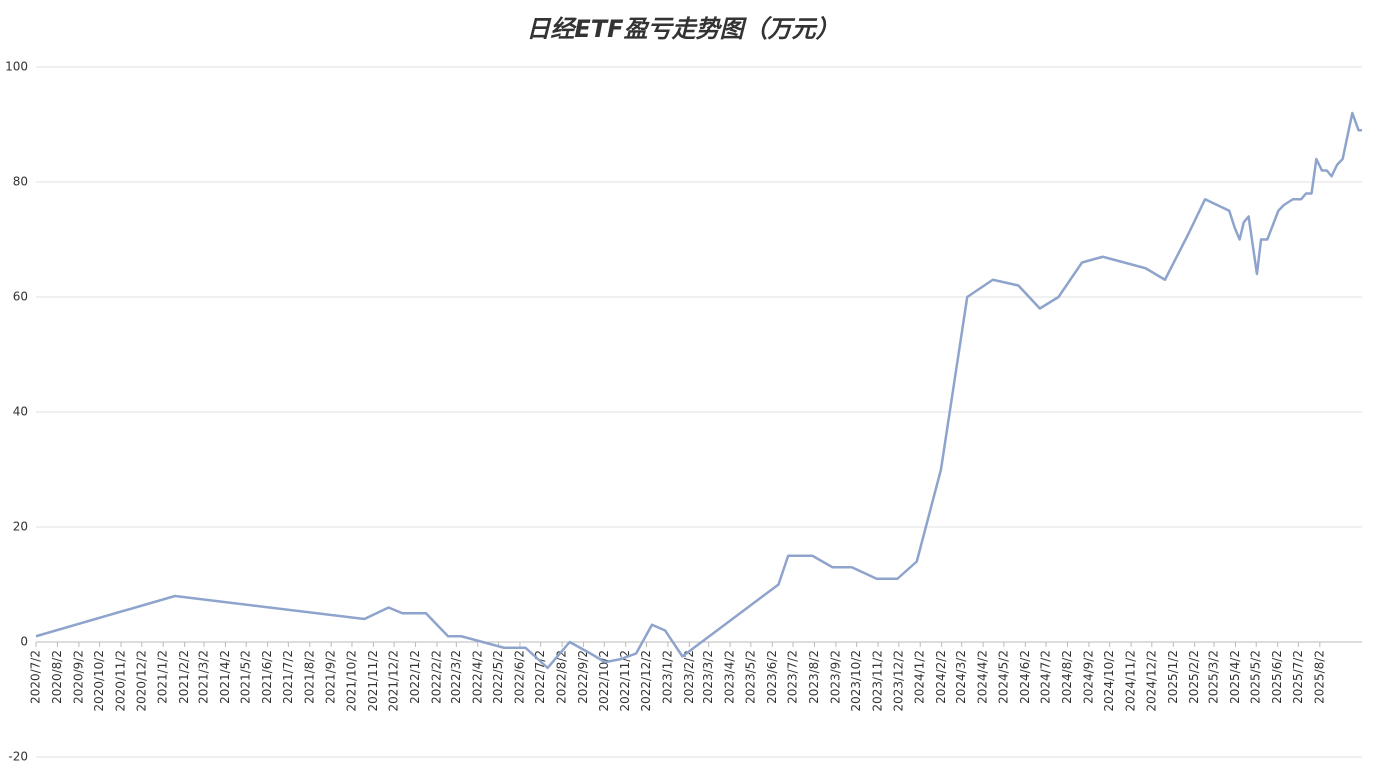 The height and width of the screenshot is (768, 1375). I want to click on x-tick-label: 2021/11/2, so click(373, 681).